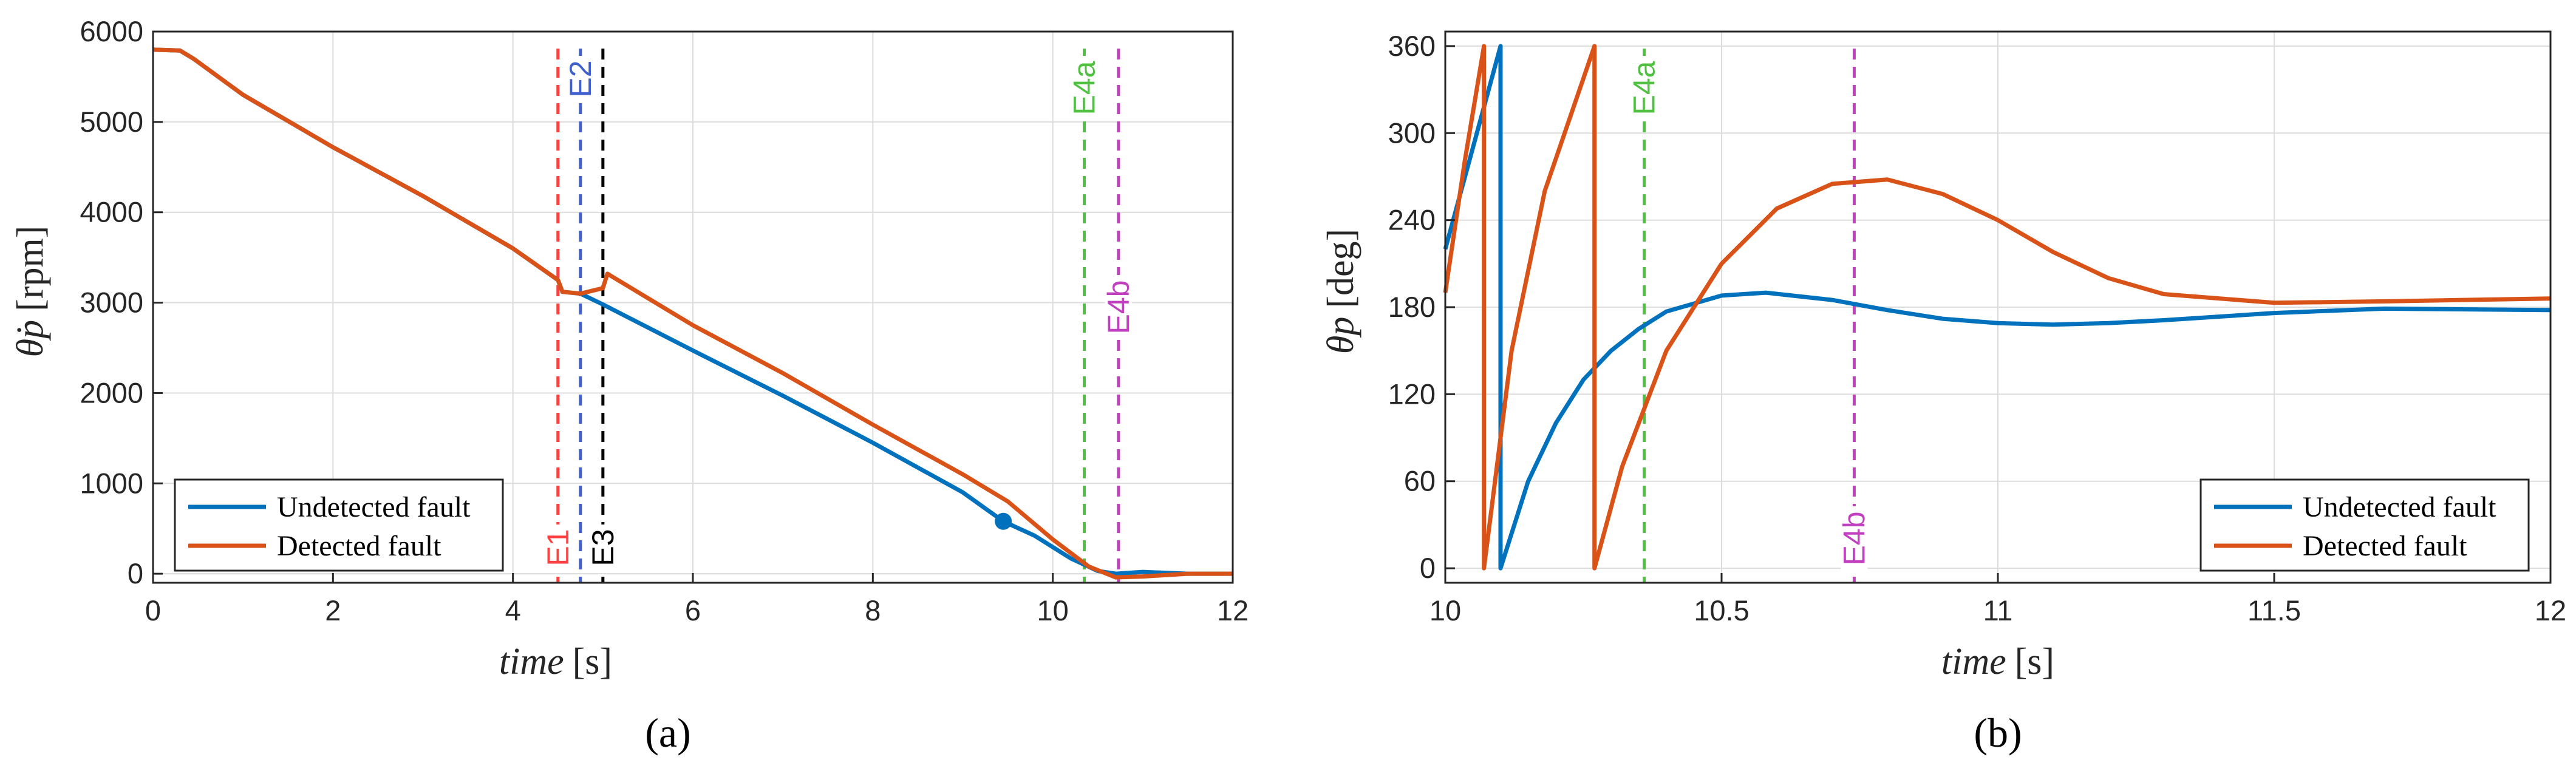 The height and width of the screenshot is (774, 2576). I want to click on x-tick-label-b-2: 11, so click(1998, 610).